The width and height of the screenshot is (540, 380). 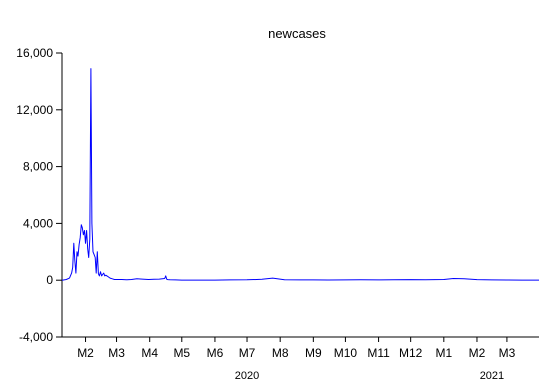 I want to click on x-axis: M2 M3 M4 M5 M6 M7 M8 M9 M10 M11 M12 M1 M2 M3 2020 2021, so click(x=296, y=358).